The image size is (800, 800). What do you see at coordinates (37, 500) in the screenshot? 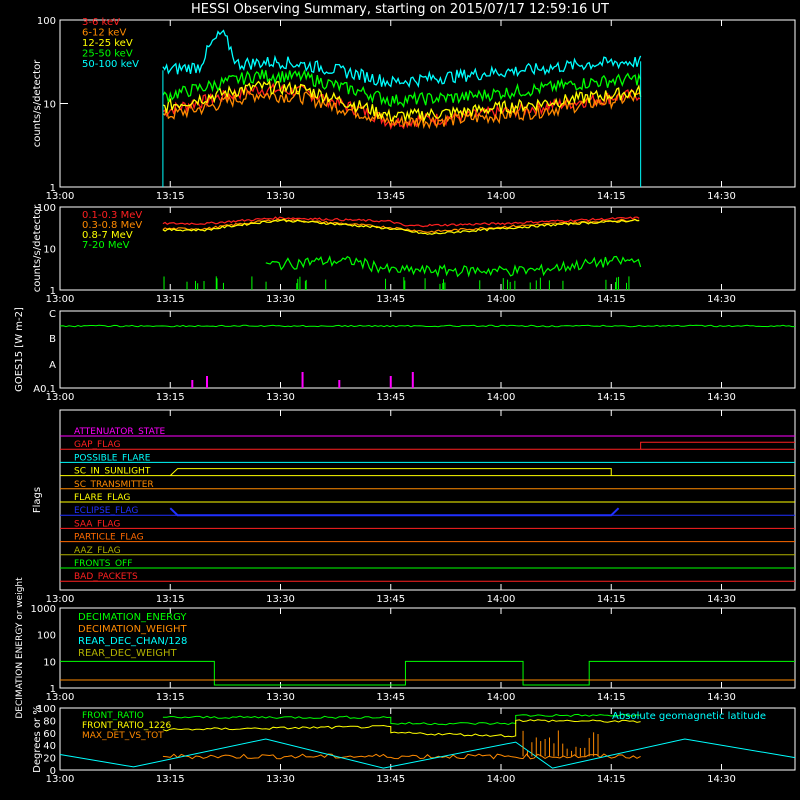
I see `y-axis-label: Flags` at bounding box center [37, 500].